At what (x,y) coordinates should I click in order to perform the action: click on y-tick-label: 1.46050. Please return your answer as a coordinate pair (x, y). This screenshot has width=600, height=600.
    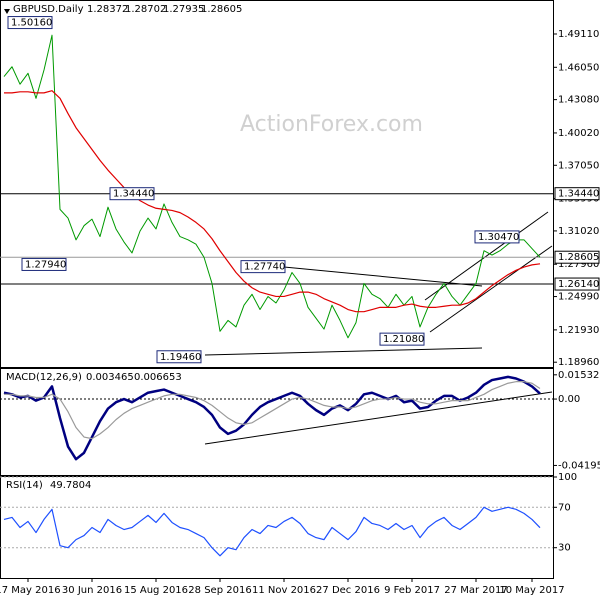
    Looking at the image, I should click on (578, 67).